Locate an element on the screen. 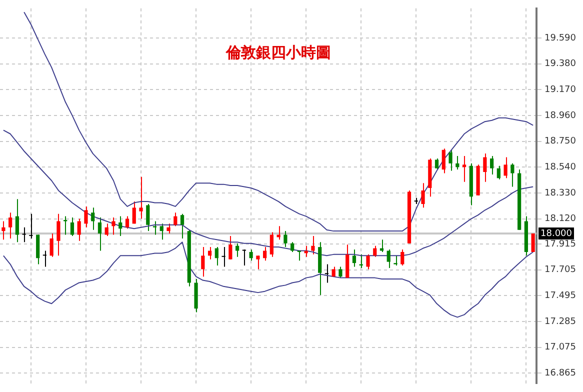  y-tick-label: 16.865 is located at coordinates (560, 373).